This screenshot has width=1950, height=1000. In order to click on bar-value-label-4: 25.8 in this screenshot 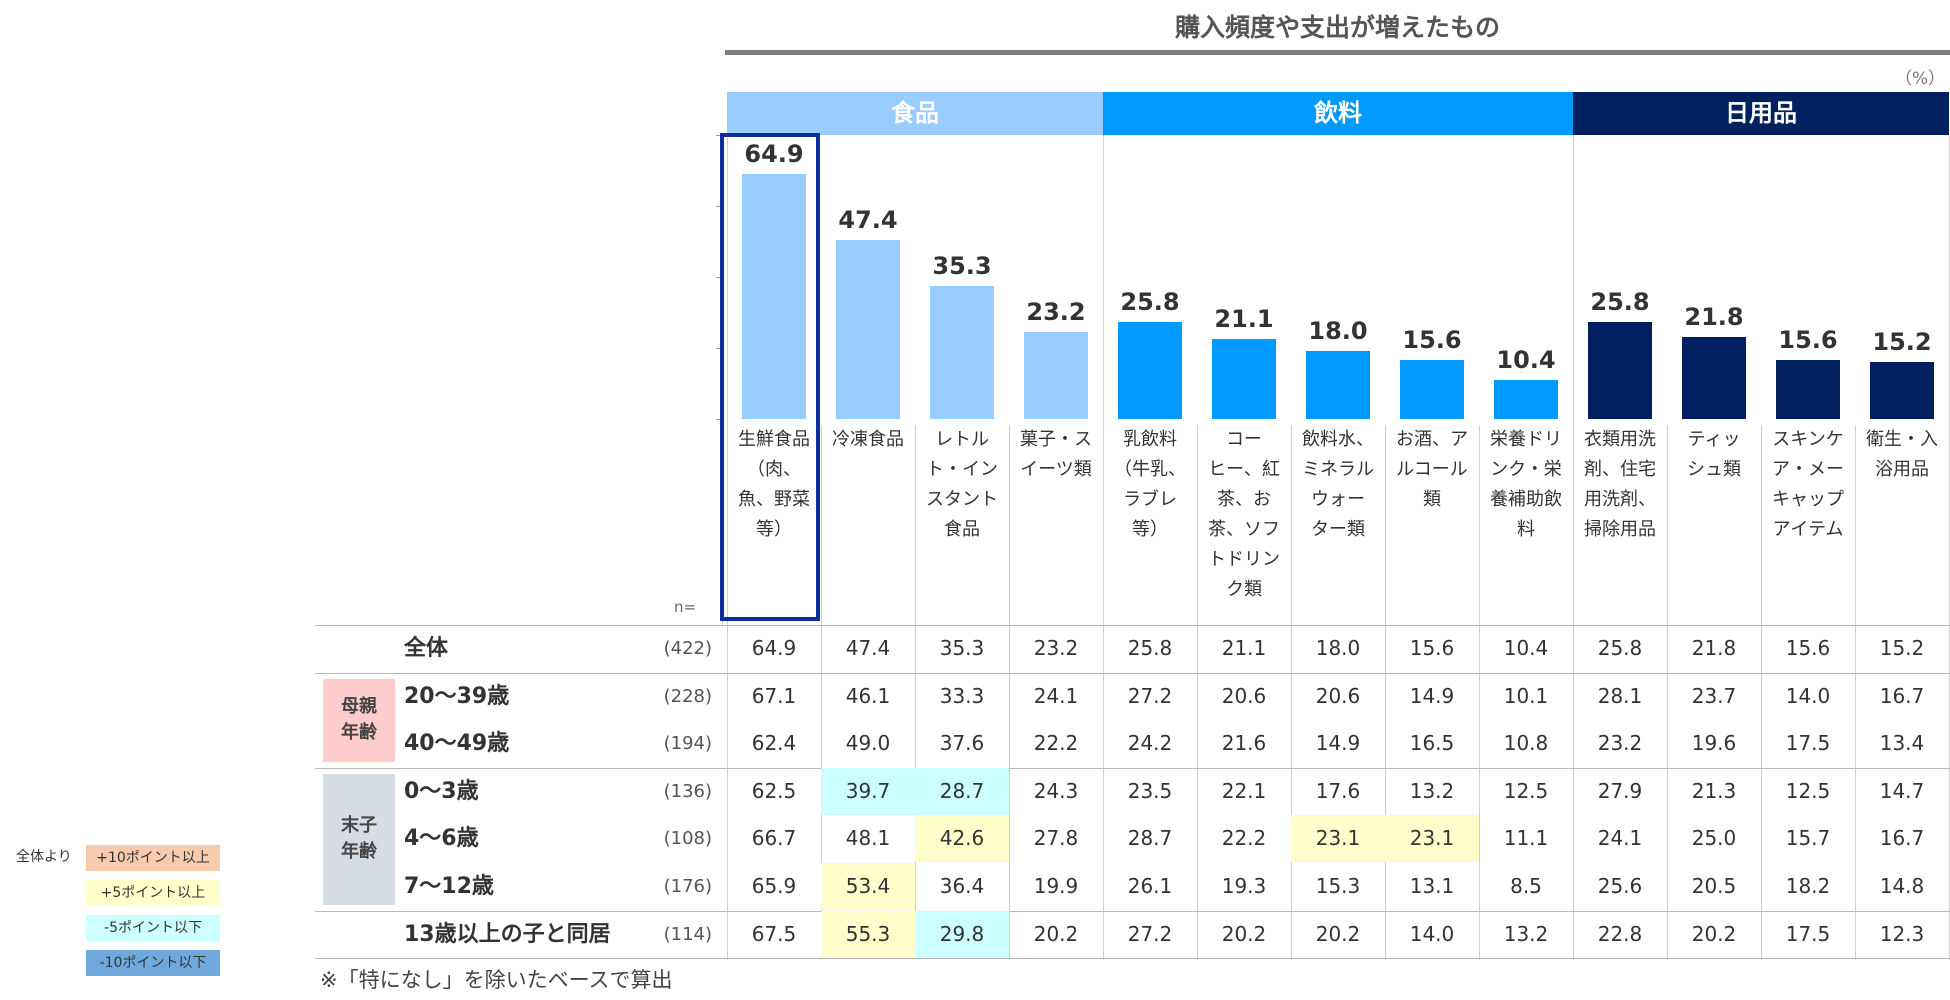, I will do `click(1150, 301)`.